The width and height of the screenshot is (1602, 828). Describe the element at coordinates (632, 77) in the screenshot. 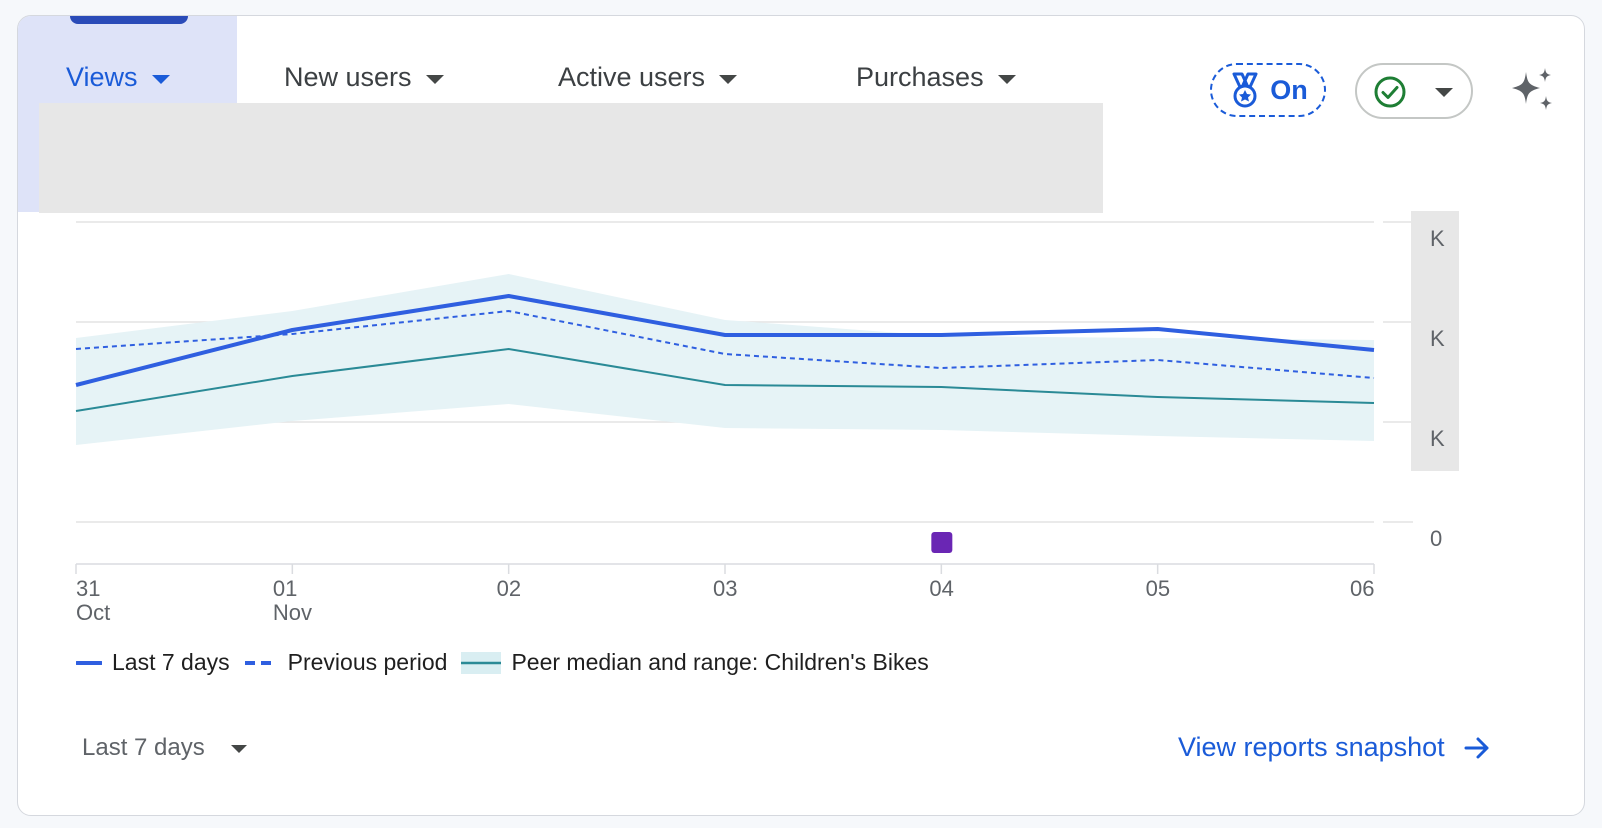

I see `tab-active-users-label: Active users` at that location.